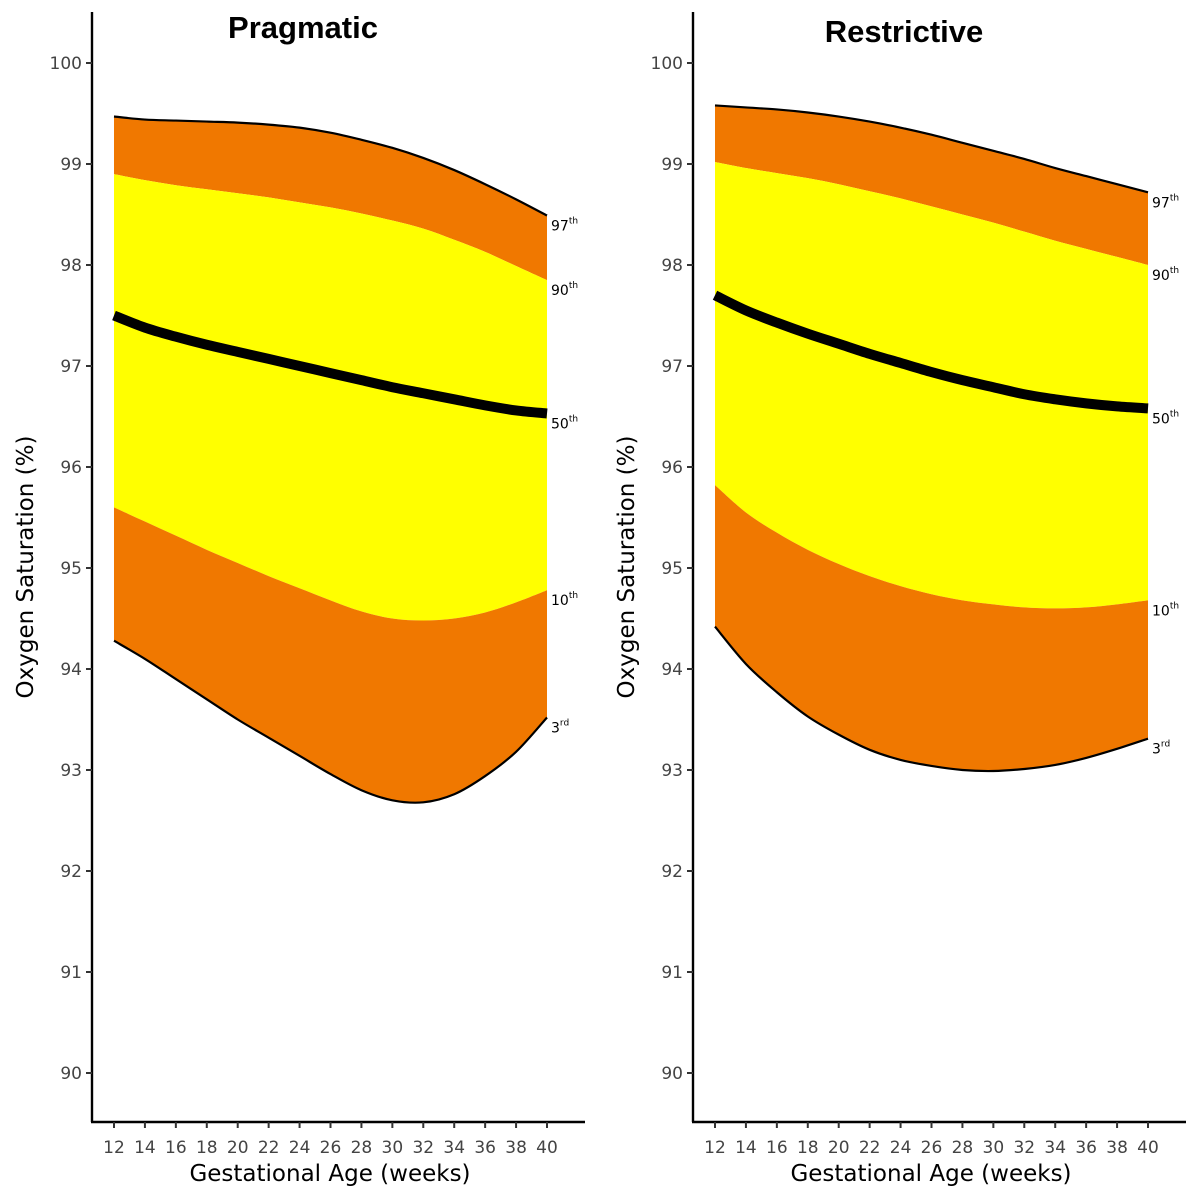 The image size is (1189, 1192). What do you see at coordinates (303, 27) in the screenshot?
I see `chart-title: Pragmatic` at bounding box center [303, 27].